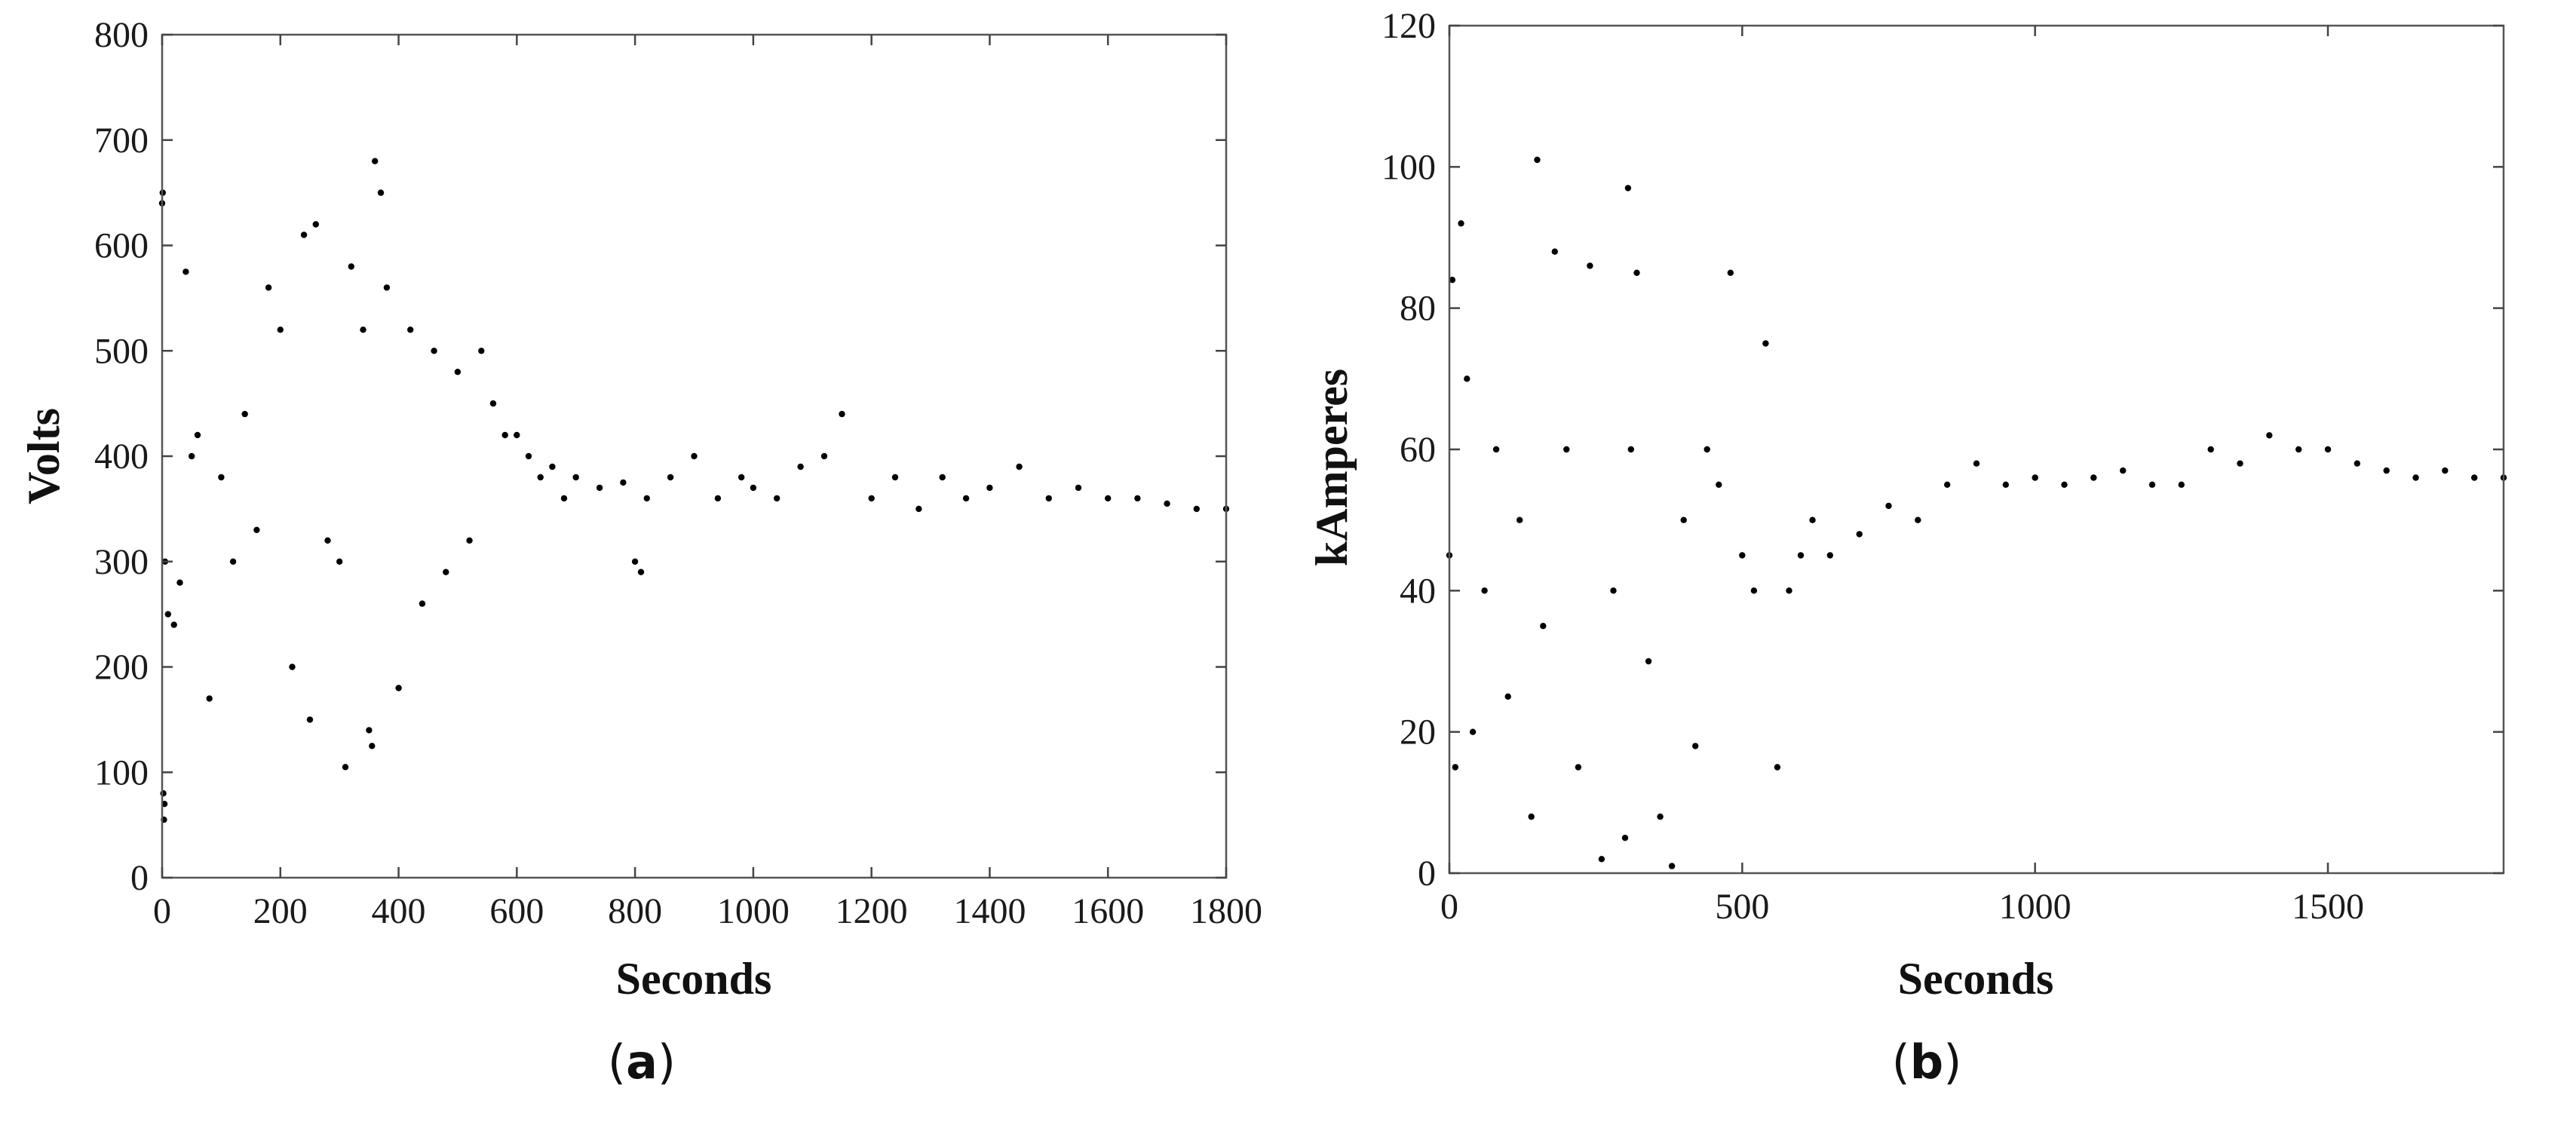 The width and height of the screenshot is (2576, 1125). Describe the element at coordinates (121, 141) in the screenshot. I see `y-tick-label: 700` at that location.